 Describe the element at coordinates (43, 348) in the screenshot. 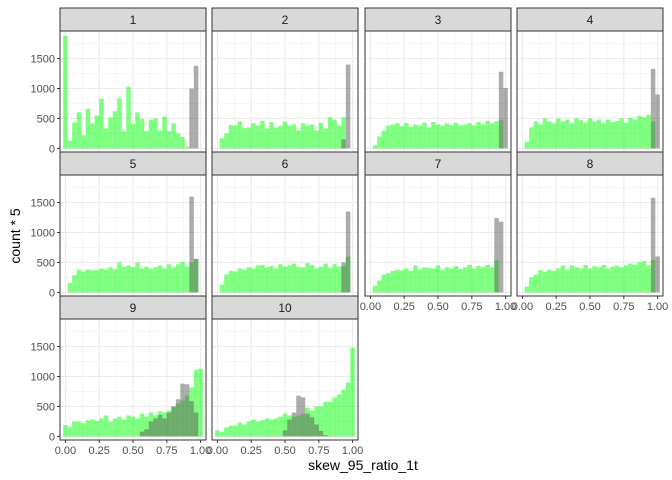

I see `y-tick-label: 1500` at that location.